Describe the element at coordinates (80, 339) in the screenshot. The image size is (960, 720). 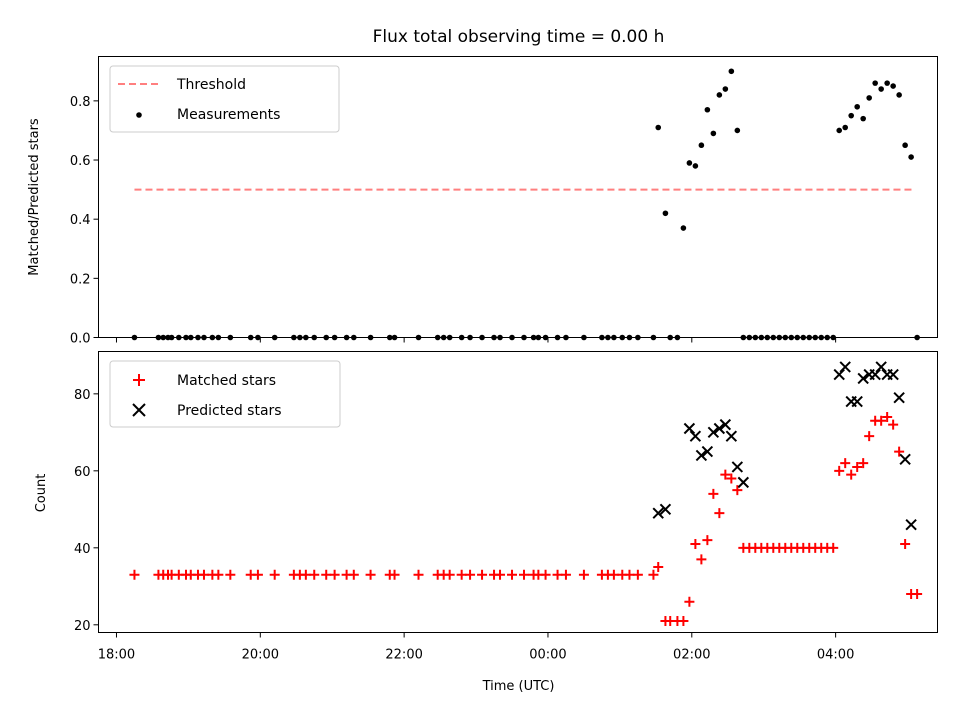
I see `ratio-y-tick-label: 0.0` at that location.